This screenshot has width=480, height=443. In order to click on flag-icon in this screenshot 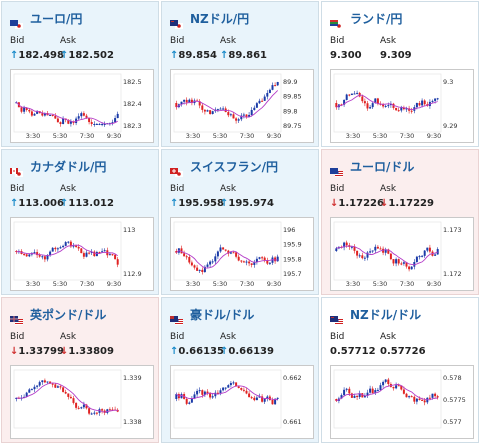, I will do `click(176, 317)`.